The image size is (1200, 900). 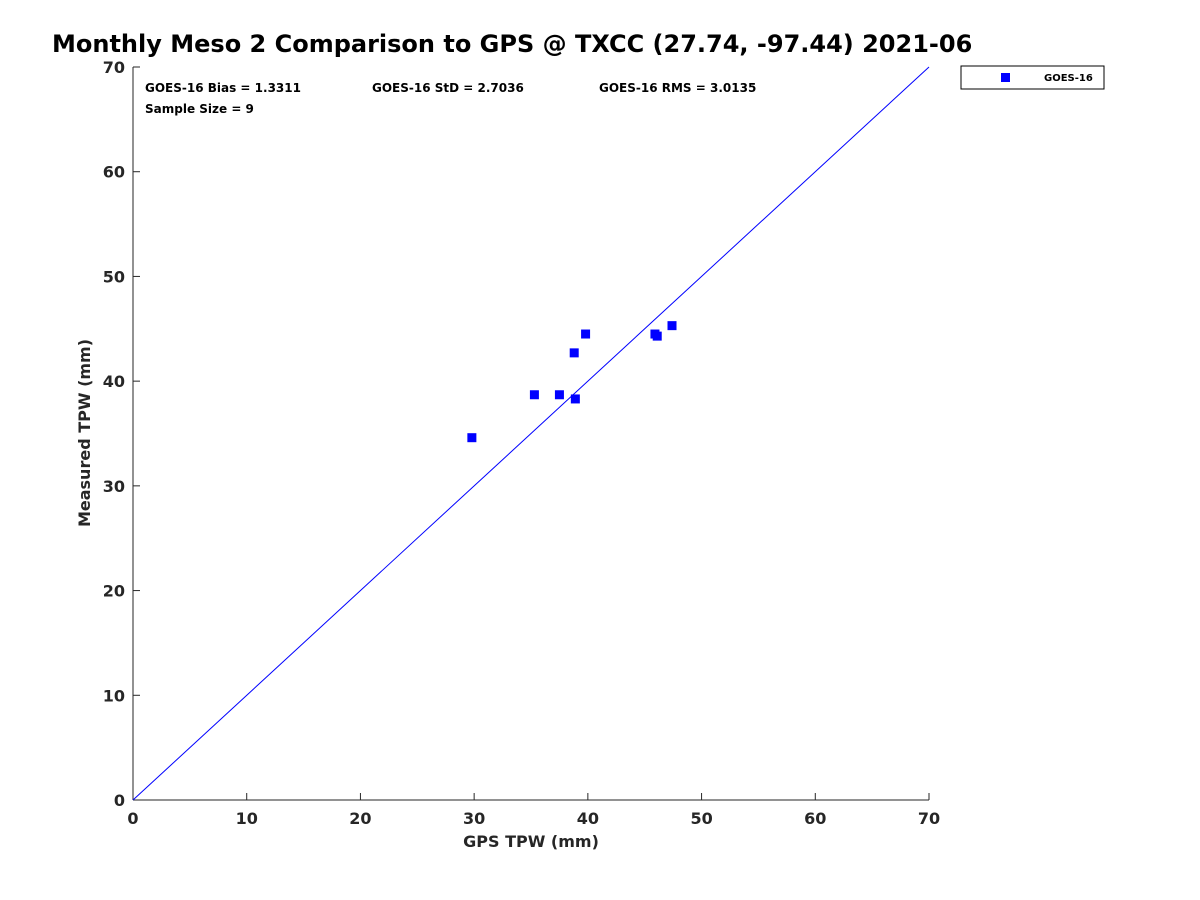 I want to click on y-tick-label: 40, so click(x=114, y=381).